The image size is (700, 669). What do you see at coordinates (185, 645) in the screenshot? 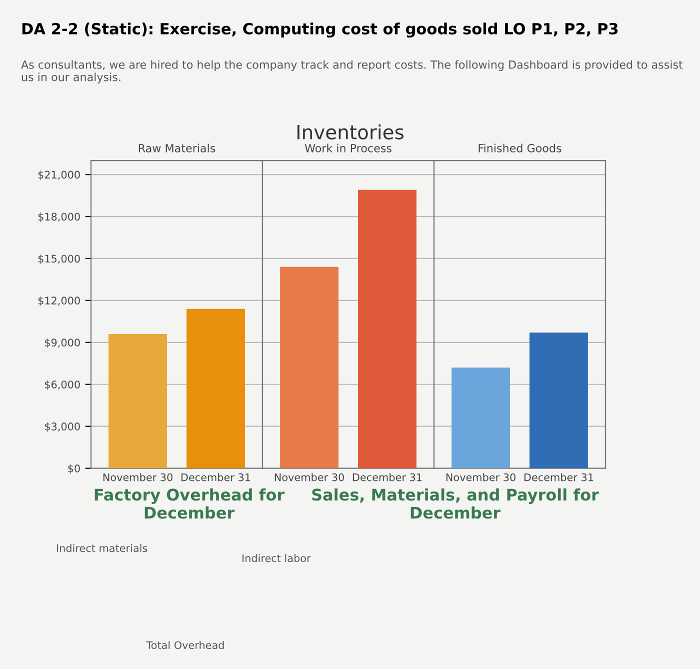
I see `text: Total Overhead` at bounding box center [185, 645].